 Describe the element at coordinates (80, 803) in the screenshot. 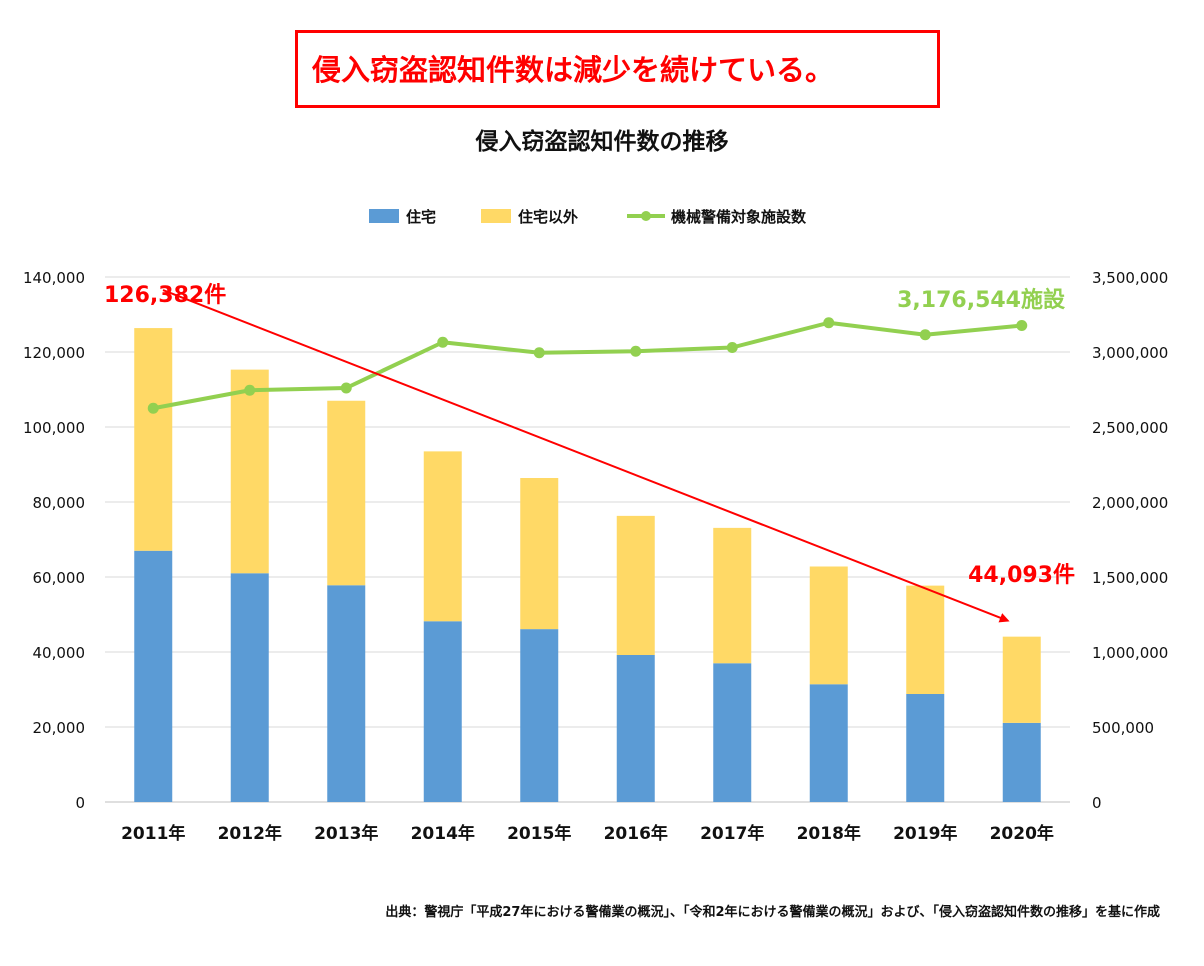

I see `left-axis-tick-label: 0` at that location.